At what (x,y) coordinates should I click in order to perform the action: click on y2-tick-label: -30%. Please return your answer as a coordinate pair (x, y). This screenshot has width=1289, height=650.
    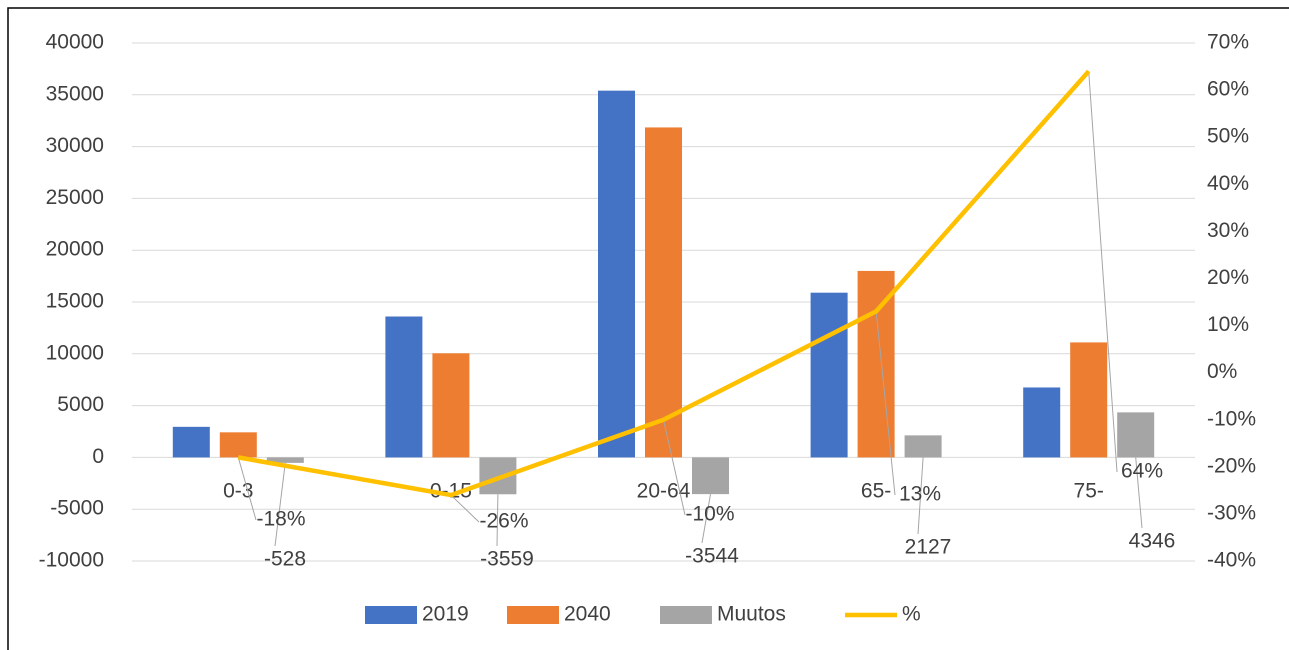
    Looking at the image, I should click on (1231, 512).